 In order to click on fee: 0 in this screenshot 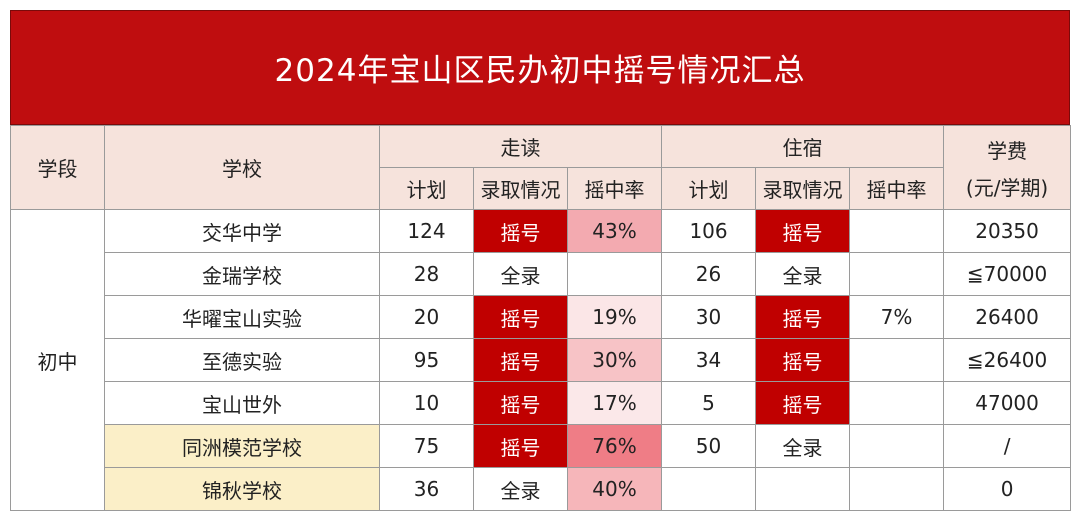, I will do `click(1007, 489)`.